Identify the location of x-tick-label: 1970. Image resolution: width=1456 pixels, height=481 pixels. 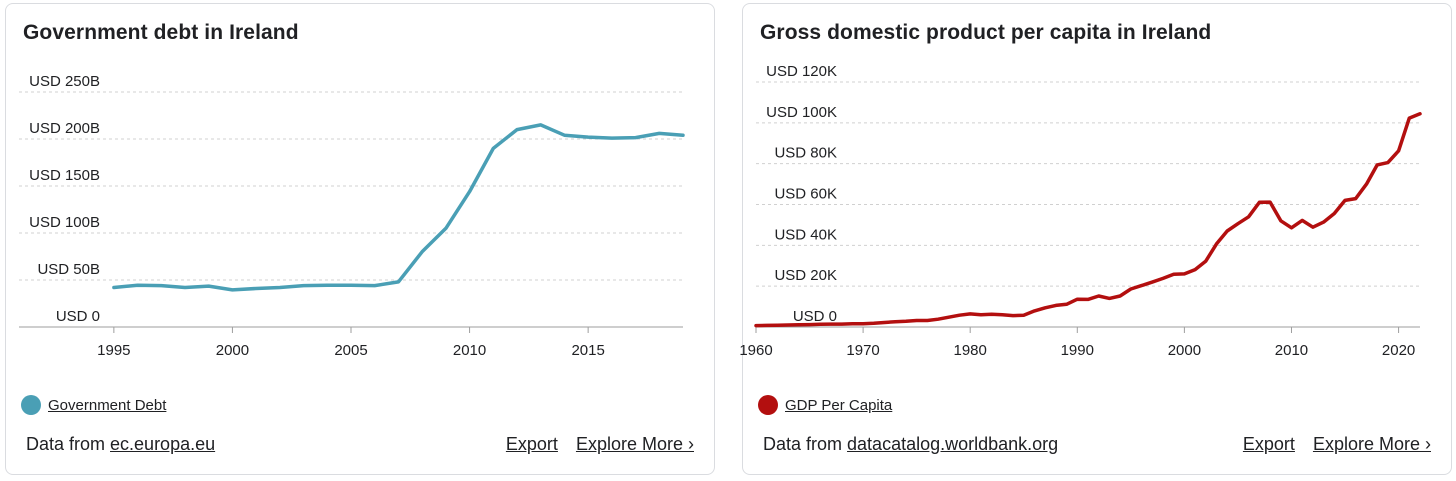
(862, 350).